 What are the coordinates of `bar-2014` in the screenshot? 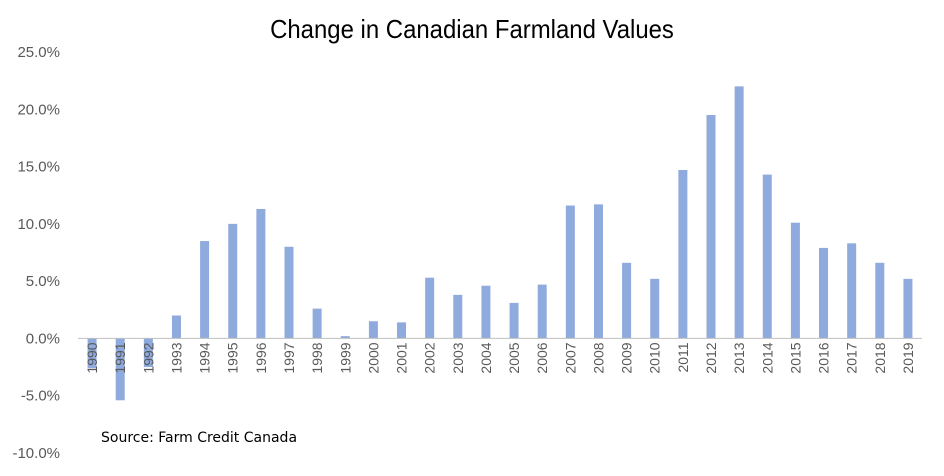 It's located at (767, 256).